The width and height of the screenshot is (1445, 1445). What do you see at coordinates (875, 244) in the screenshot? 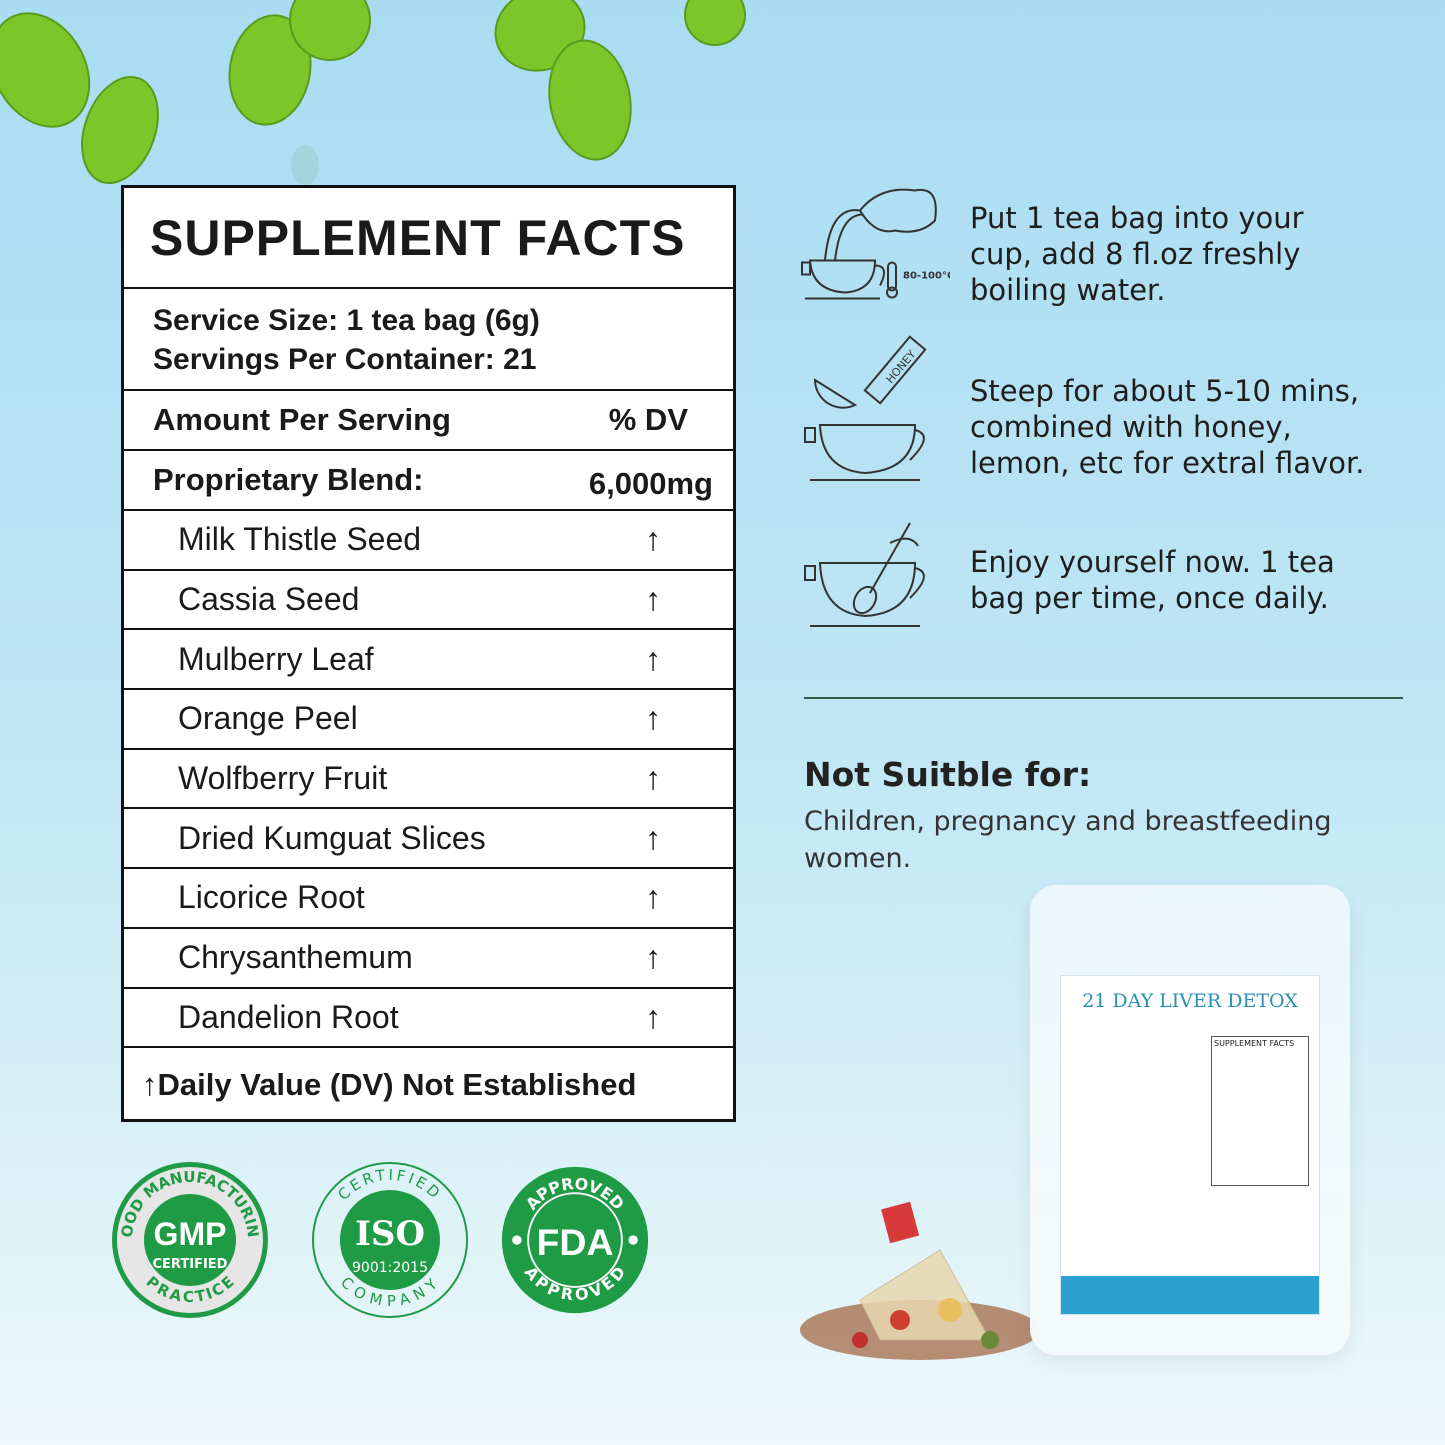
I see `teapot-cup-icon: 80-100°C` at bounding box center [875, 244].